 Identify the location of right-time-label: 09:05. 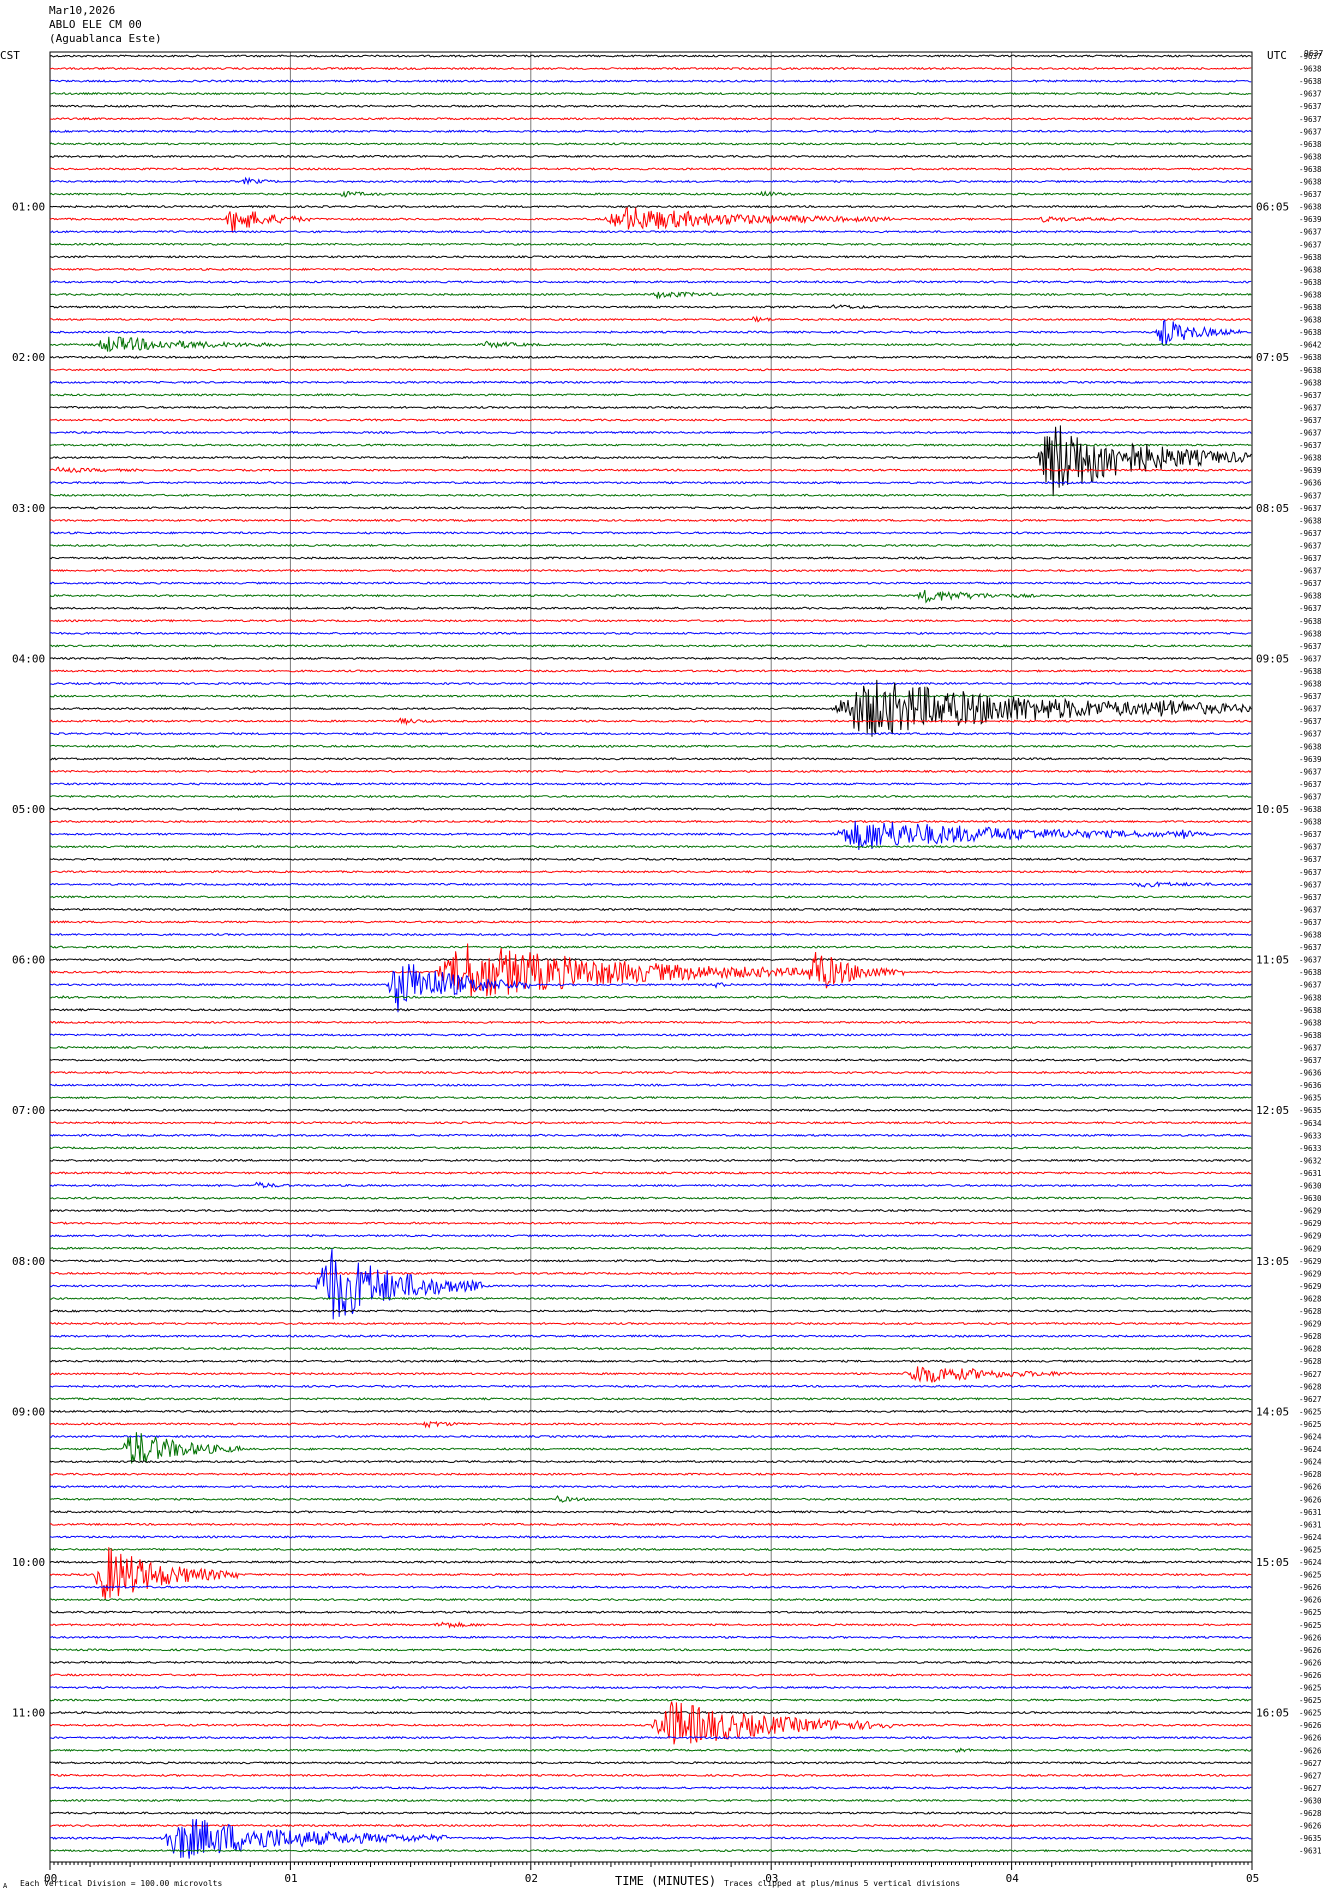
(1272, 658).